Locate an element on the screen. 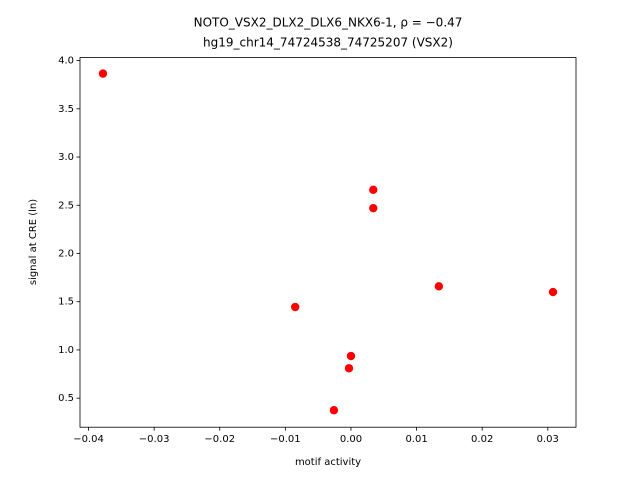 This screenshot has width=640, height=480. x-tick-label: 0.03 is located at coordinates (548, 439).